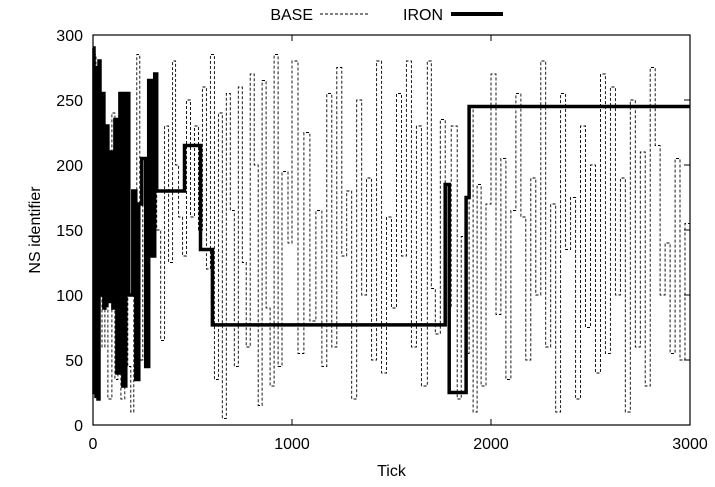 This screenshot has height=487, width=715. What do you see at coordinates (386, 15) in the screenshot?
I see `legend: BASE IRON` at bounding box center [386, 15].